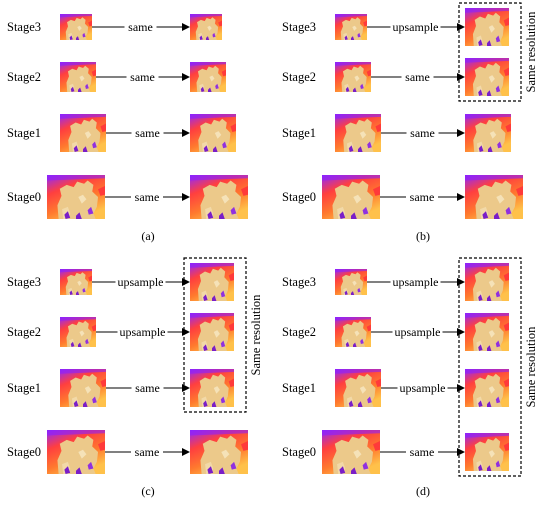 The image size is (550, 509). Describe the element at coordinates (147, 236) in the screenshot. I see `panel-caption: (a)` at that location.